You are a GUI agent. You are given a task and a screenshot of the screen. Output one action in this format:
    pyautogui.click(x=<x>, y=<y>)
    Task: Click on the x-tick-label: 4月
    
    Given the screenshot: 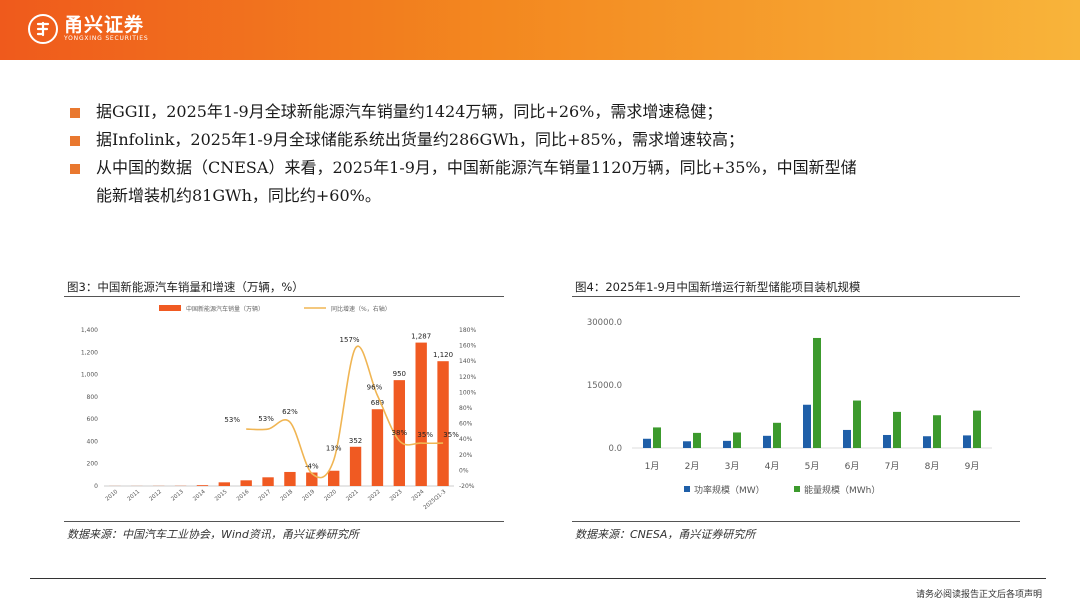 What is the action you would take?
    pyautogui.click(x=772, y=466)
    